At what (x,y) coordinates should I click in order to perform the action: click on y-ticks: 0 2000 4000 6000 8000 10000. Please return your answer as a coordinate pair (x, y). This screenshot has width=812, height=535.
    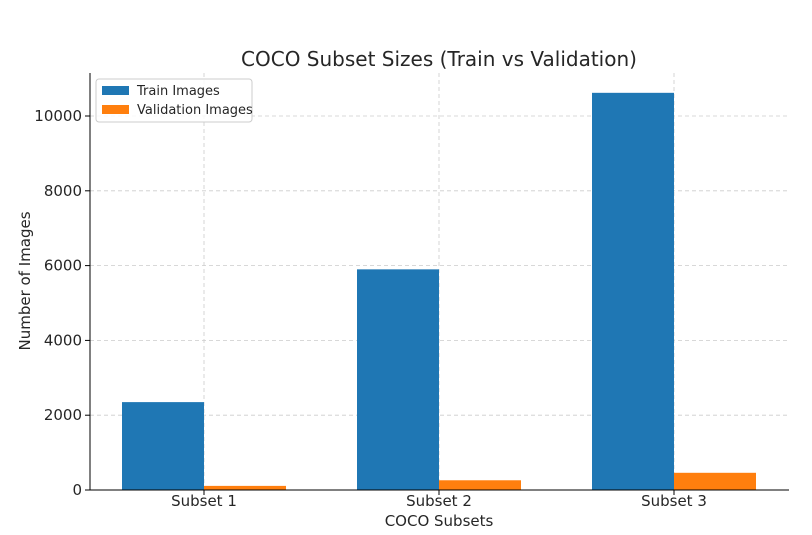
    Looking at the image, I should click on (62, 303).